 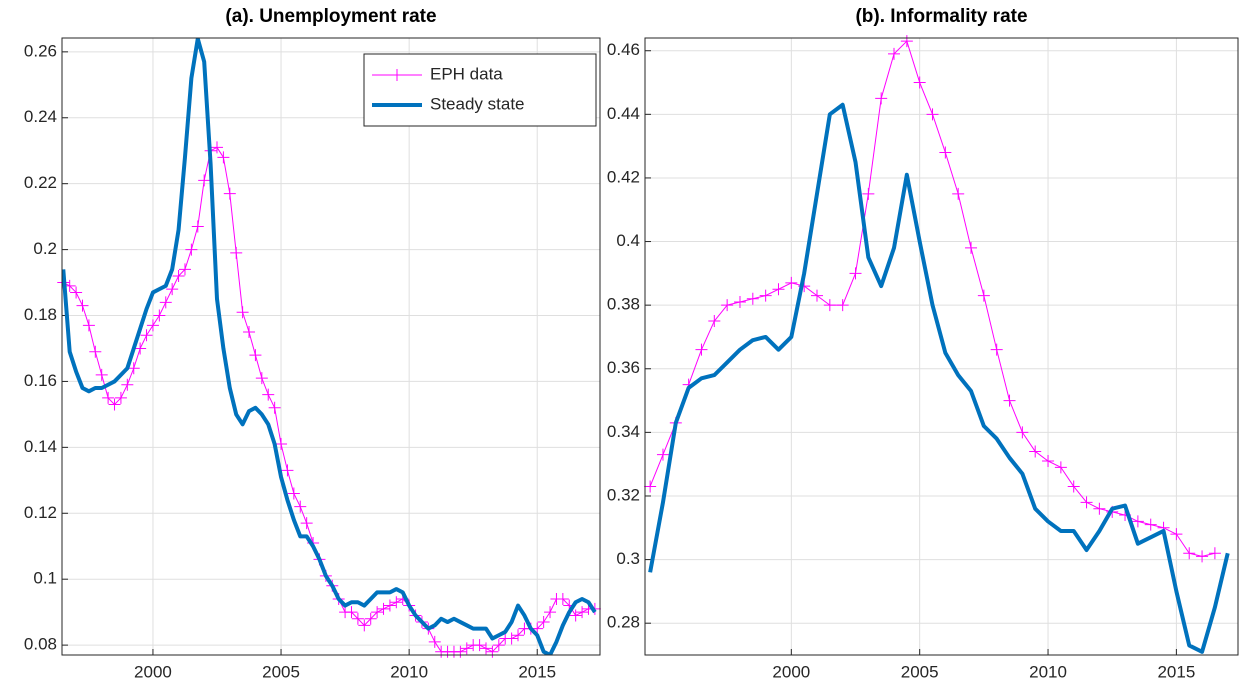 What do you see at coordinates (397, 75) in the screenshot?
I see `legend-marker` at bounding box center [397, 75].